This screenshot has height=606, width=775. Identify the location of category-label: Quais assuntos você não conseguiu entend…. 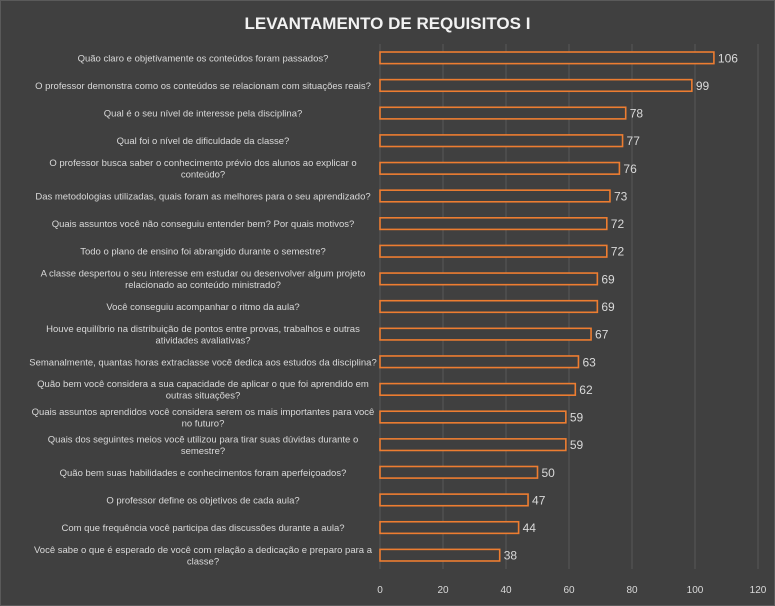
(203, 224).